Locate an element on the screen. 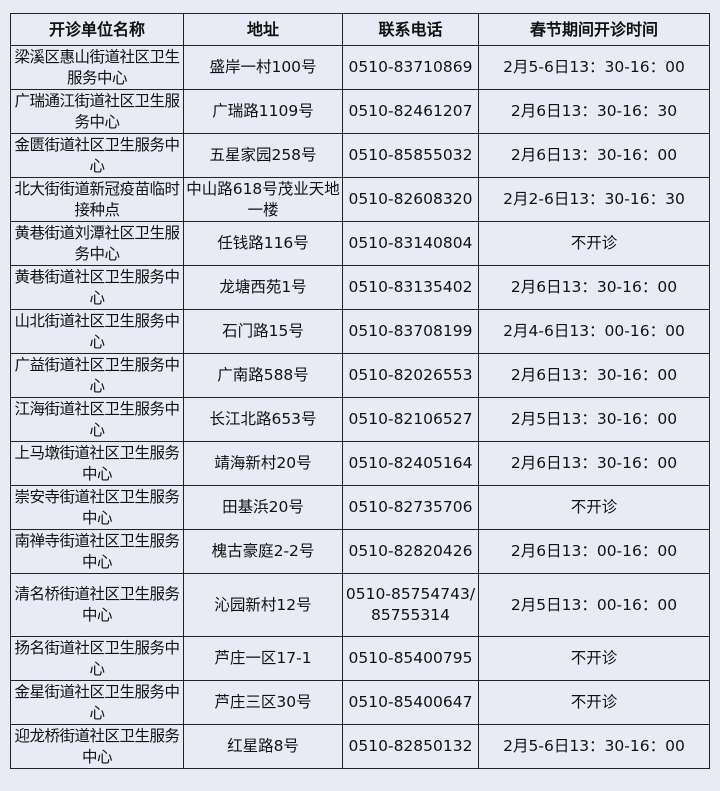  cell-hours: 2月6日13：00-16：00 is located at coordinates (594, 551).